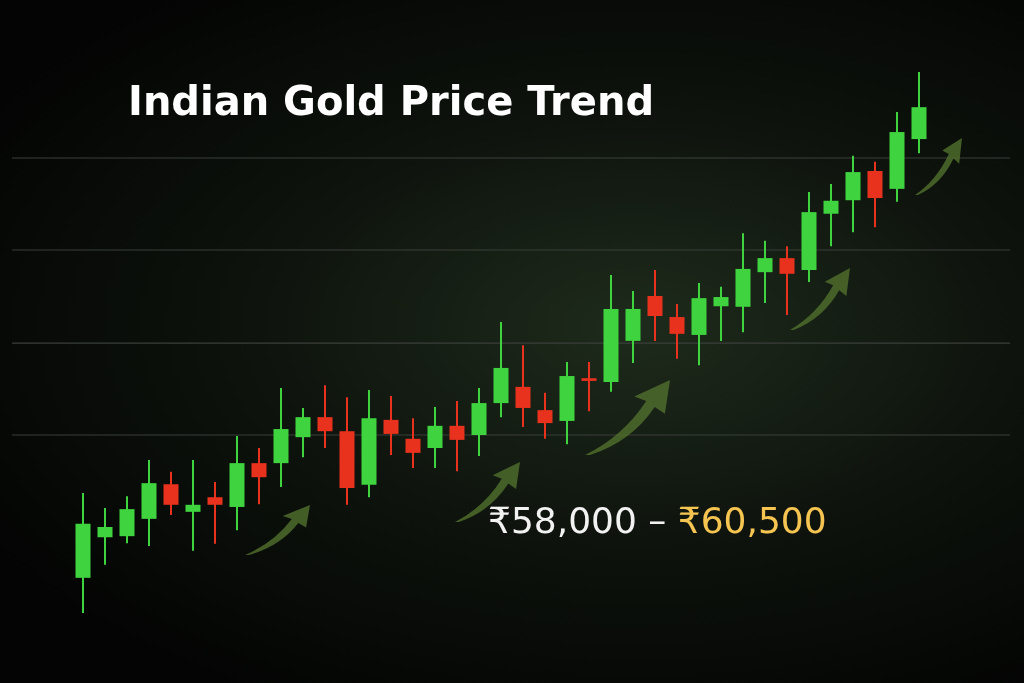  I want to click on chart-title: Indian Gold Price Trend, so click(391, 101).